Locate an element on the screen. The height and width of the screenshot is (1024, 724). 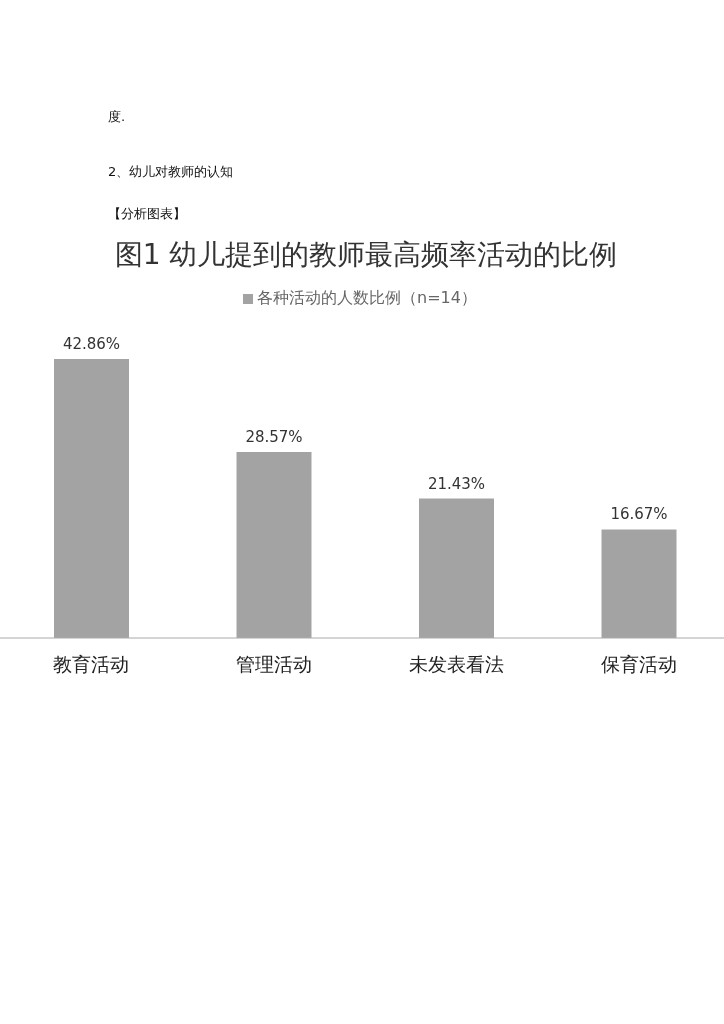
x-tick-label: 教育活动 is located at coordinates (91, 664).